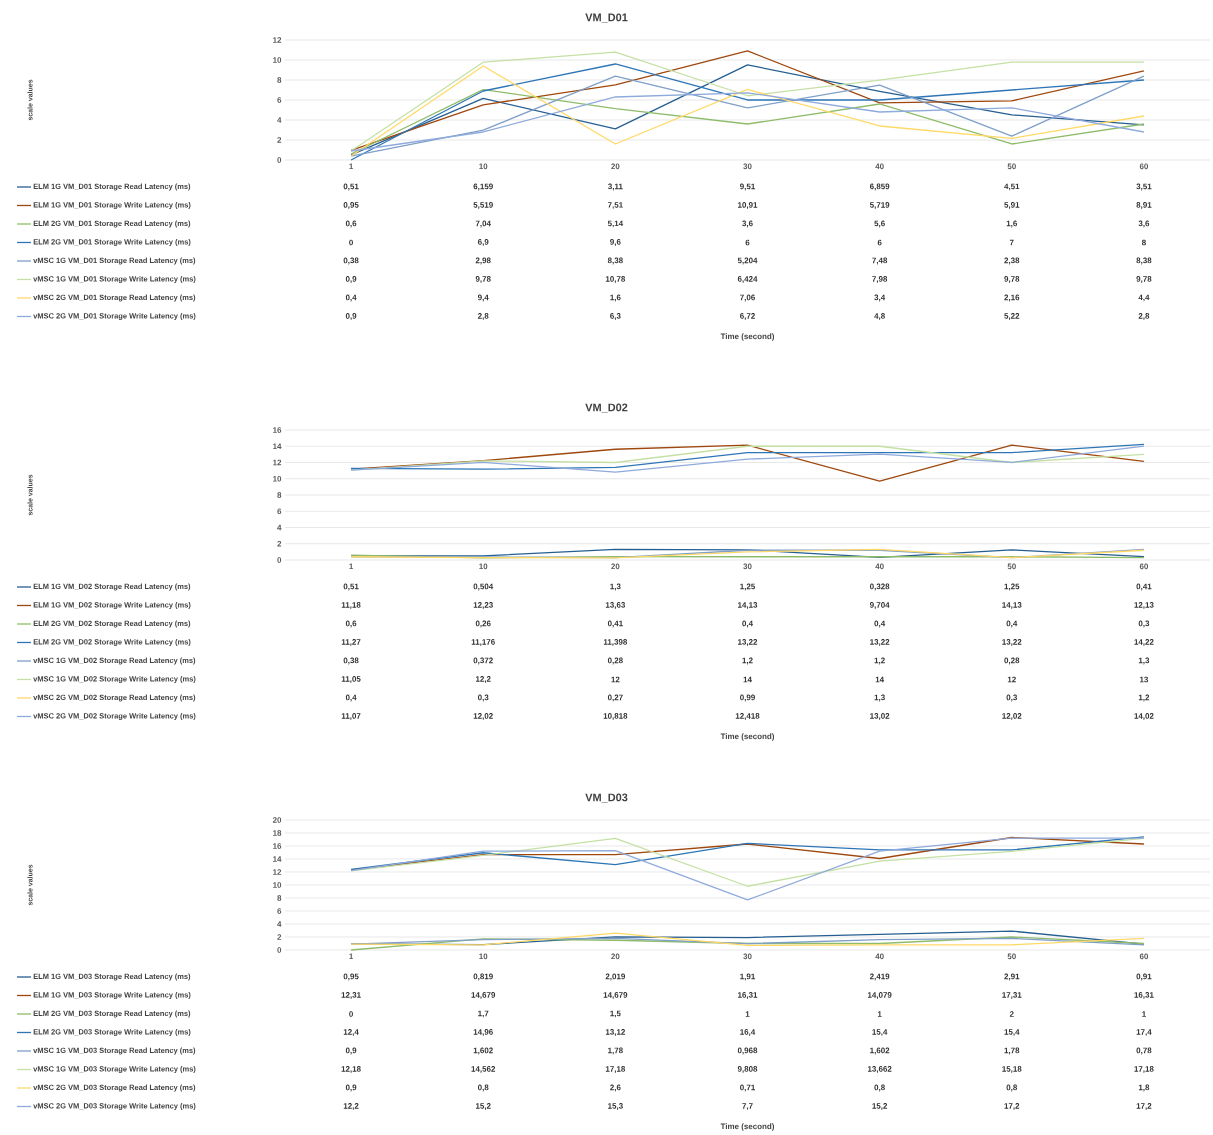 The height and width of the screenshot is (1135, 1213). Describe the element at coordinates (747, 869) in the screenshot. I see `line-series` at that location.